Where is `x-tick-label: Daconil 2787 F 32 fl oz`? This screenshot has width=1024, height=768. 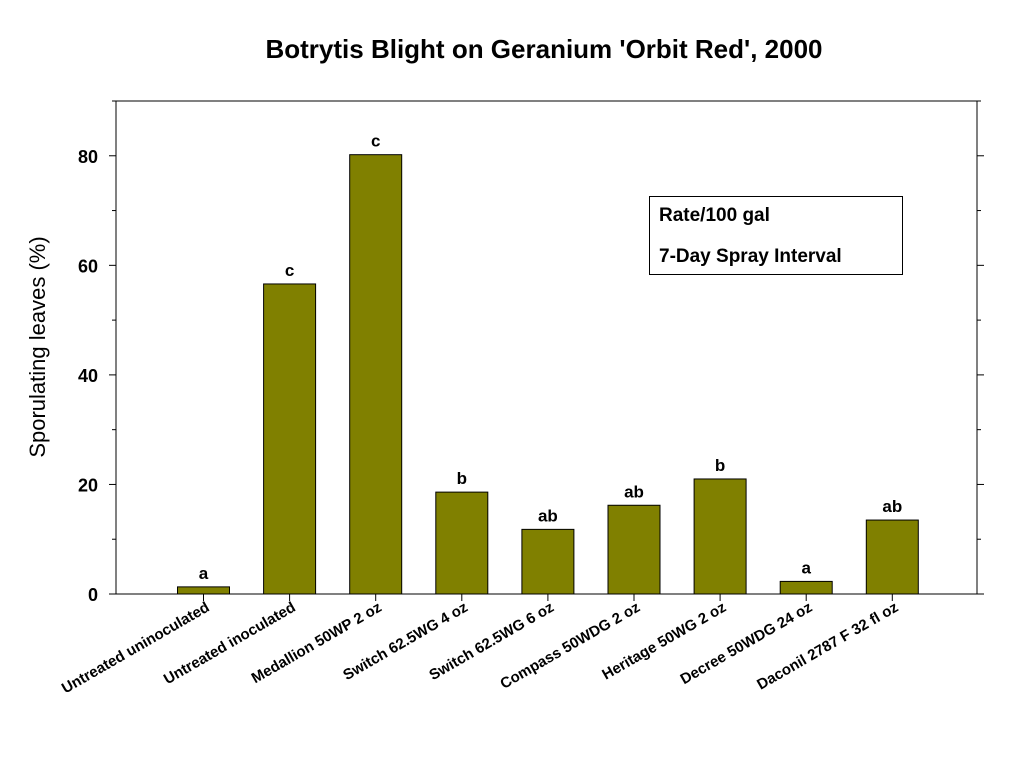
x-tick-label: Daconil 2787 F 32 fl oz is located at coordinates (827, 646).